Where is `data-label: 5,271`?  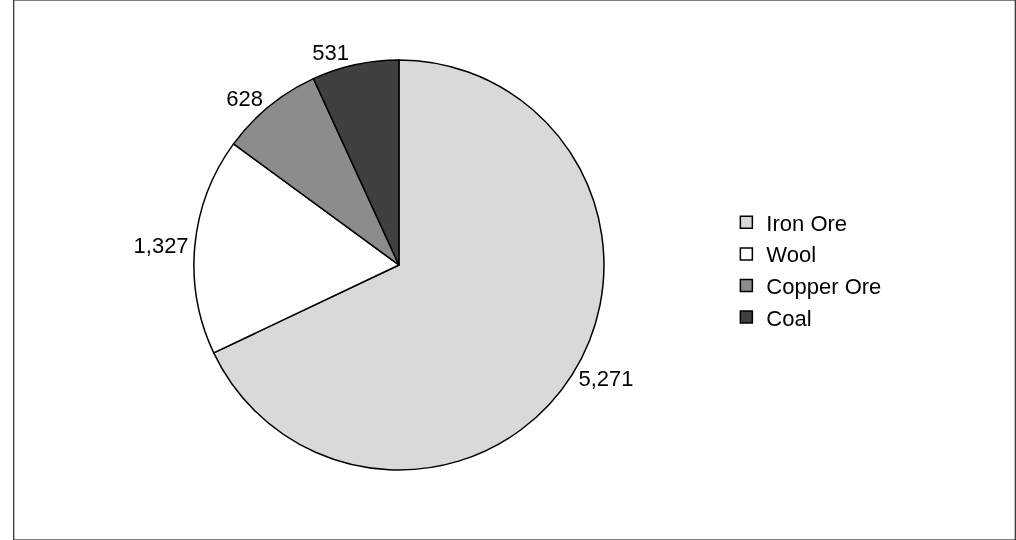 data-label: 5,271 is located at coordinates (606, 378).